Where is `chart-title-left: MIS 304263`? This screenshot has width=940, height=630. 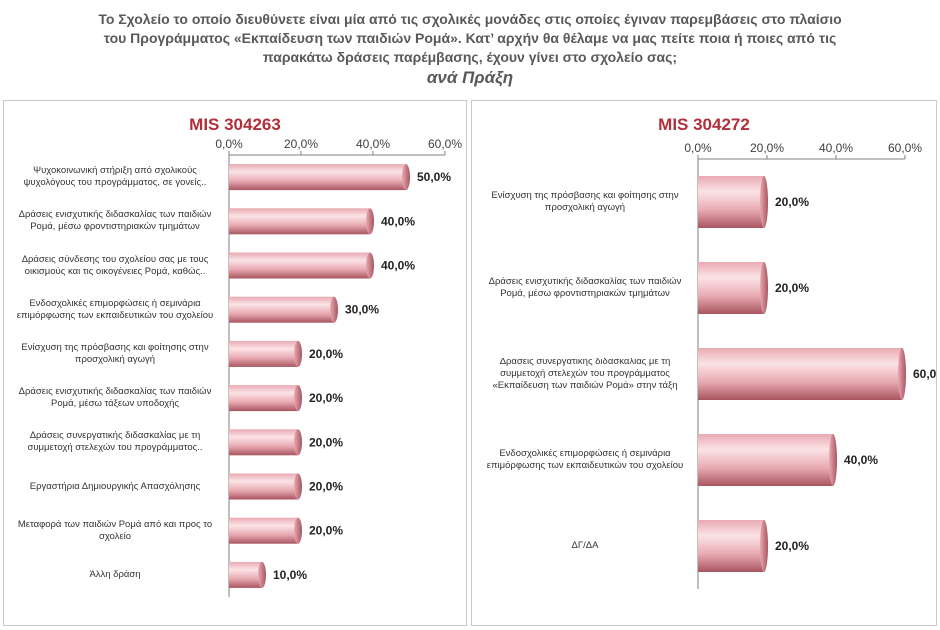
chart-title-left: MIS 304263 is located at coordinates (235, 124).